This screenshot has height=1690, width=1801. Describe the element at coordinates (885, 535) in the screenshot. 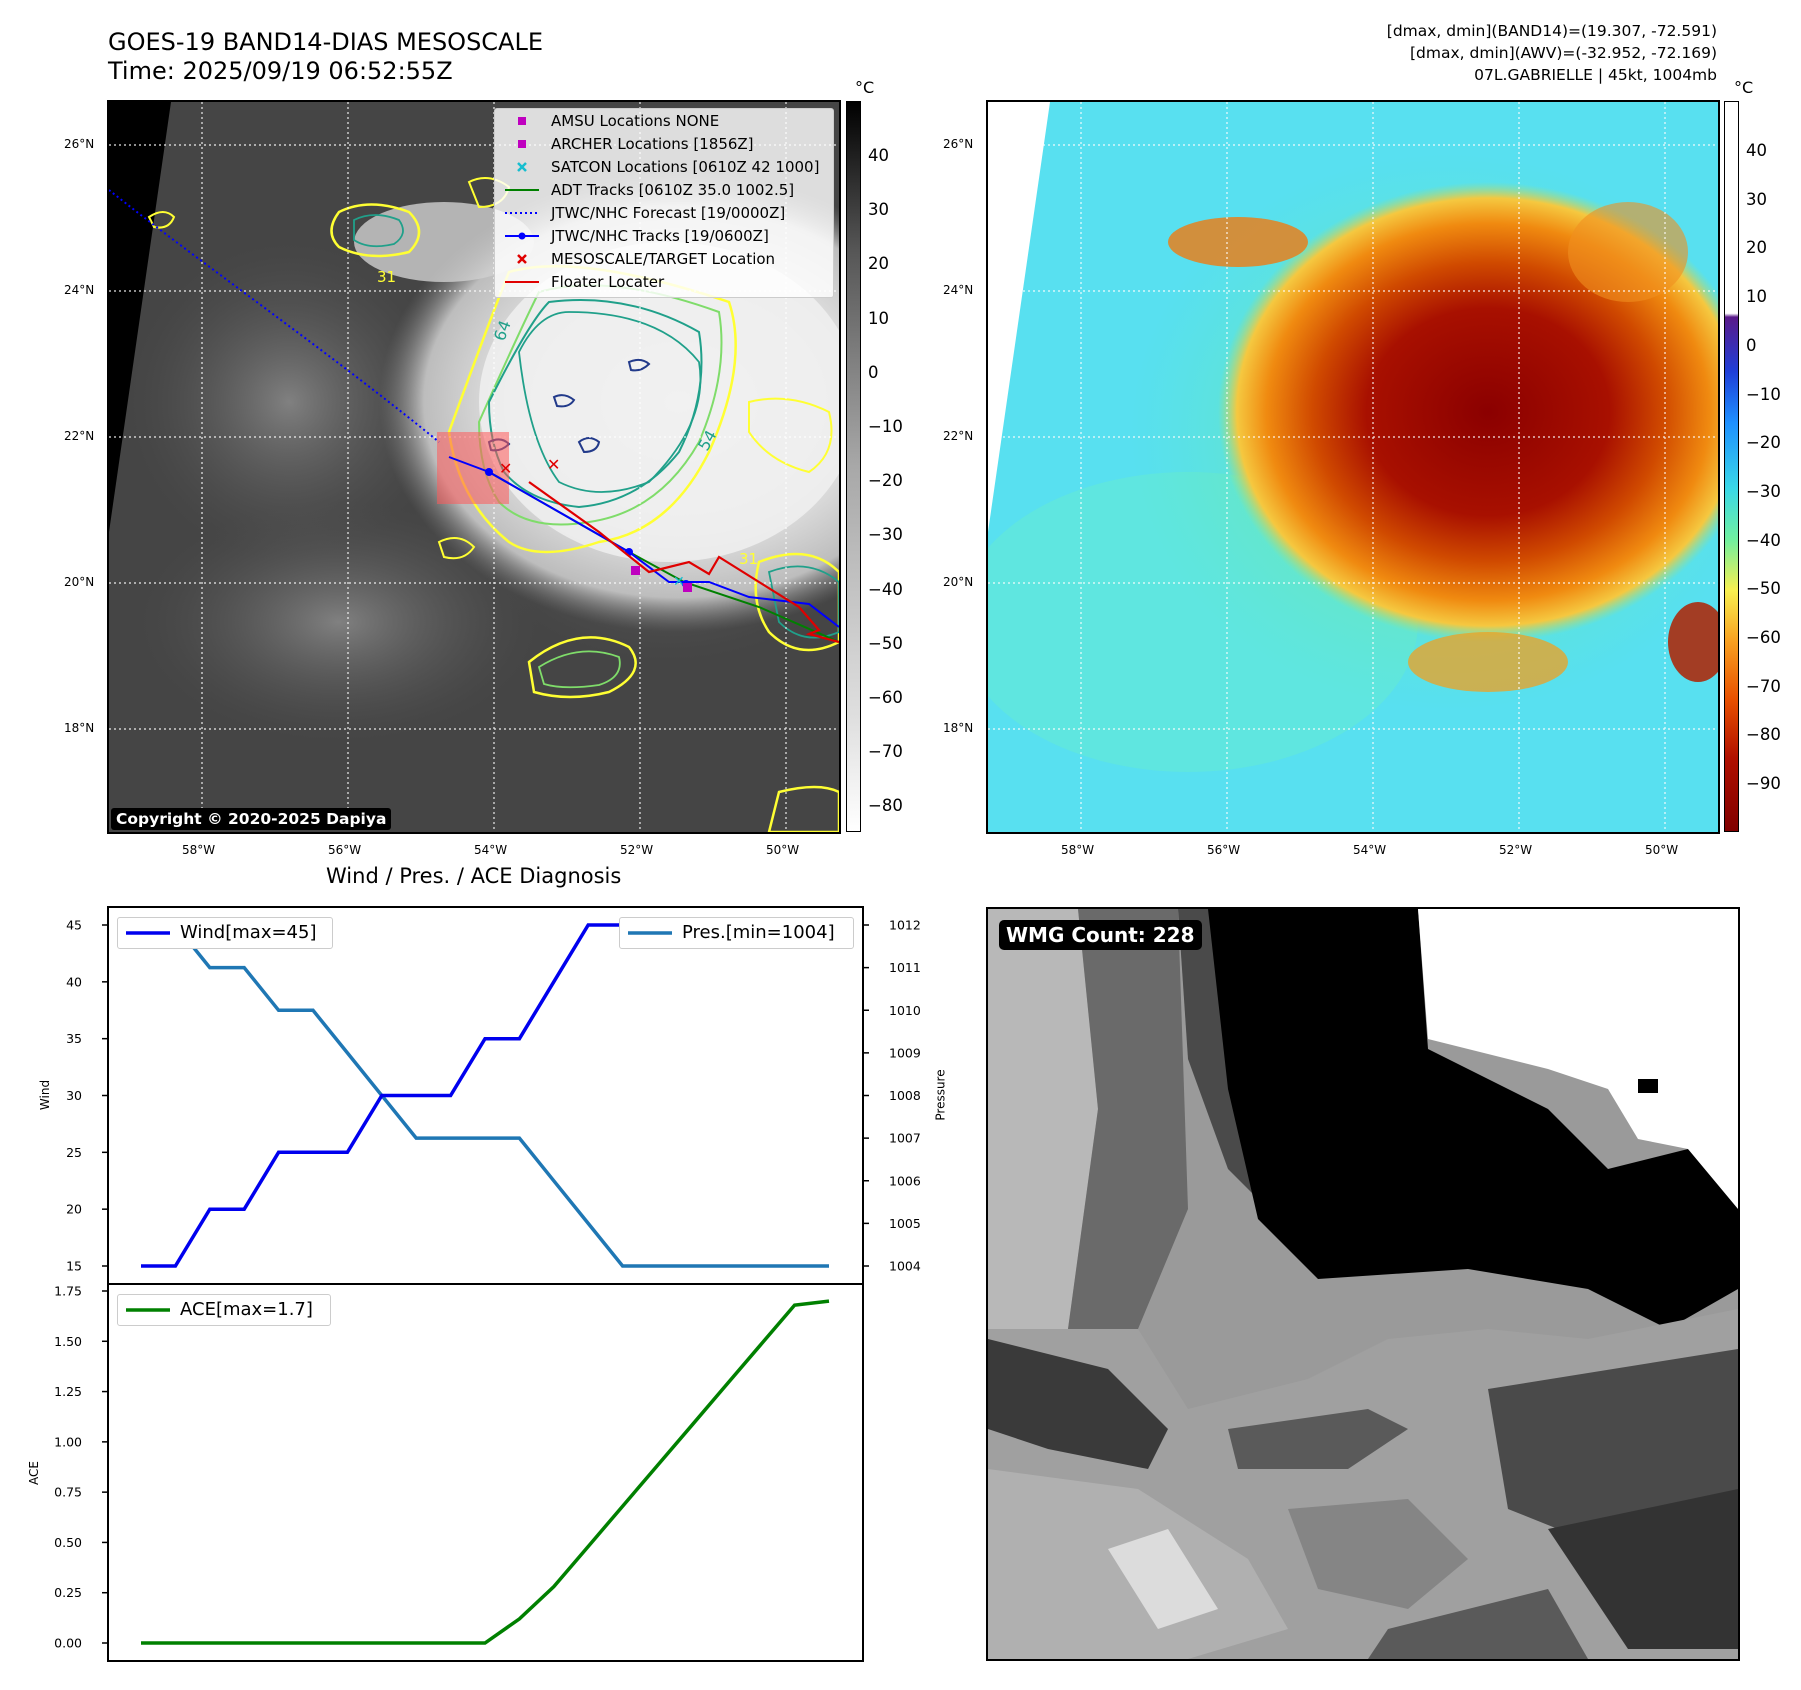

I see `colorbar-gray-tick: −30` at that location.